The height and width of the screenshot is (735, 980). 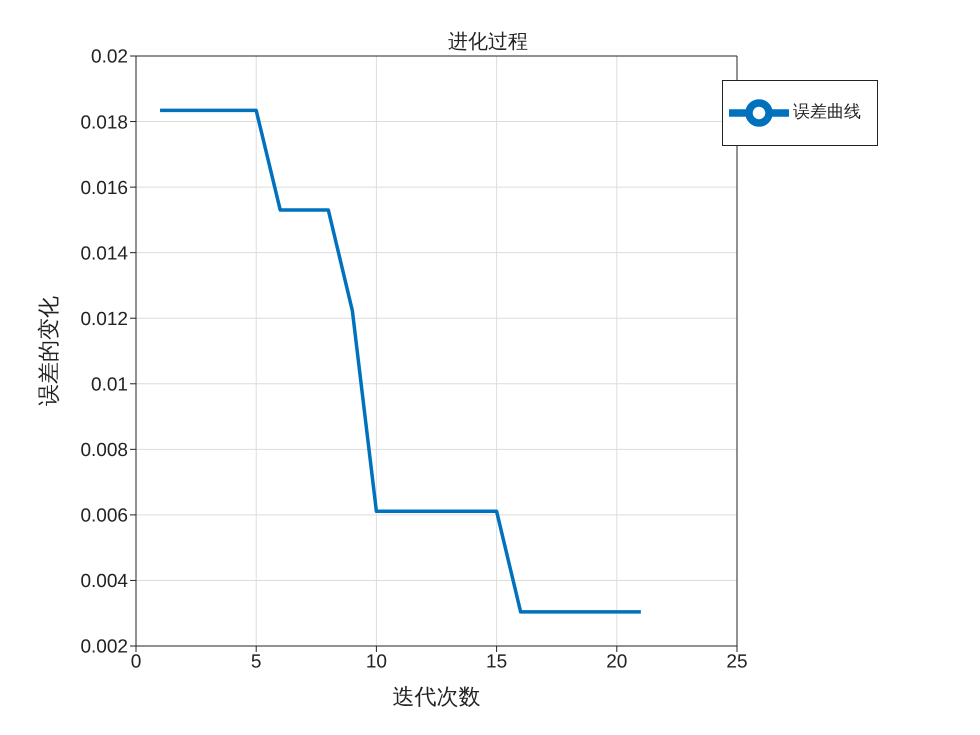 I want to click on x-tick-label: 25, so click(x=737, y=661).